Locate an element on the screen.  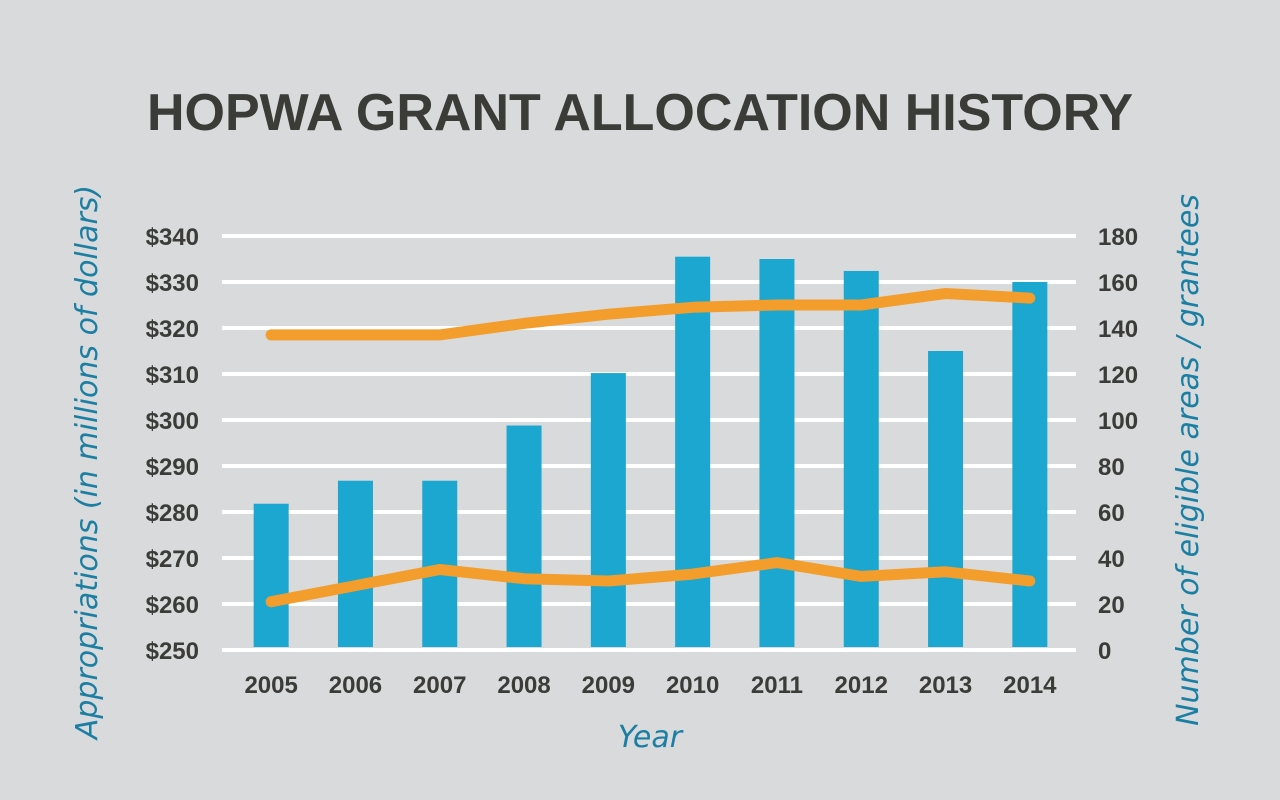
y-tick-label: $290 is located at coordinates (172, 467).